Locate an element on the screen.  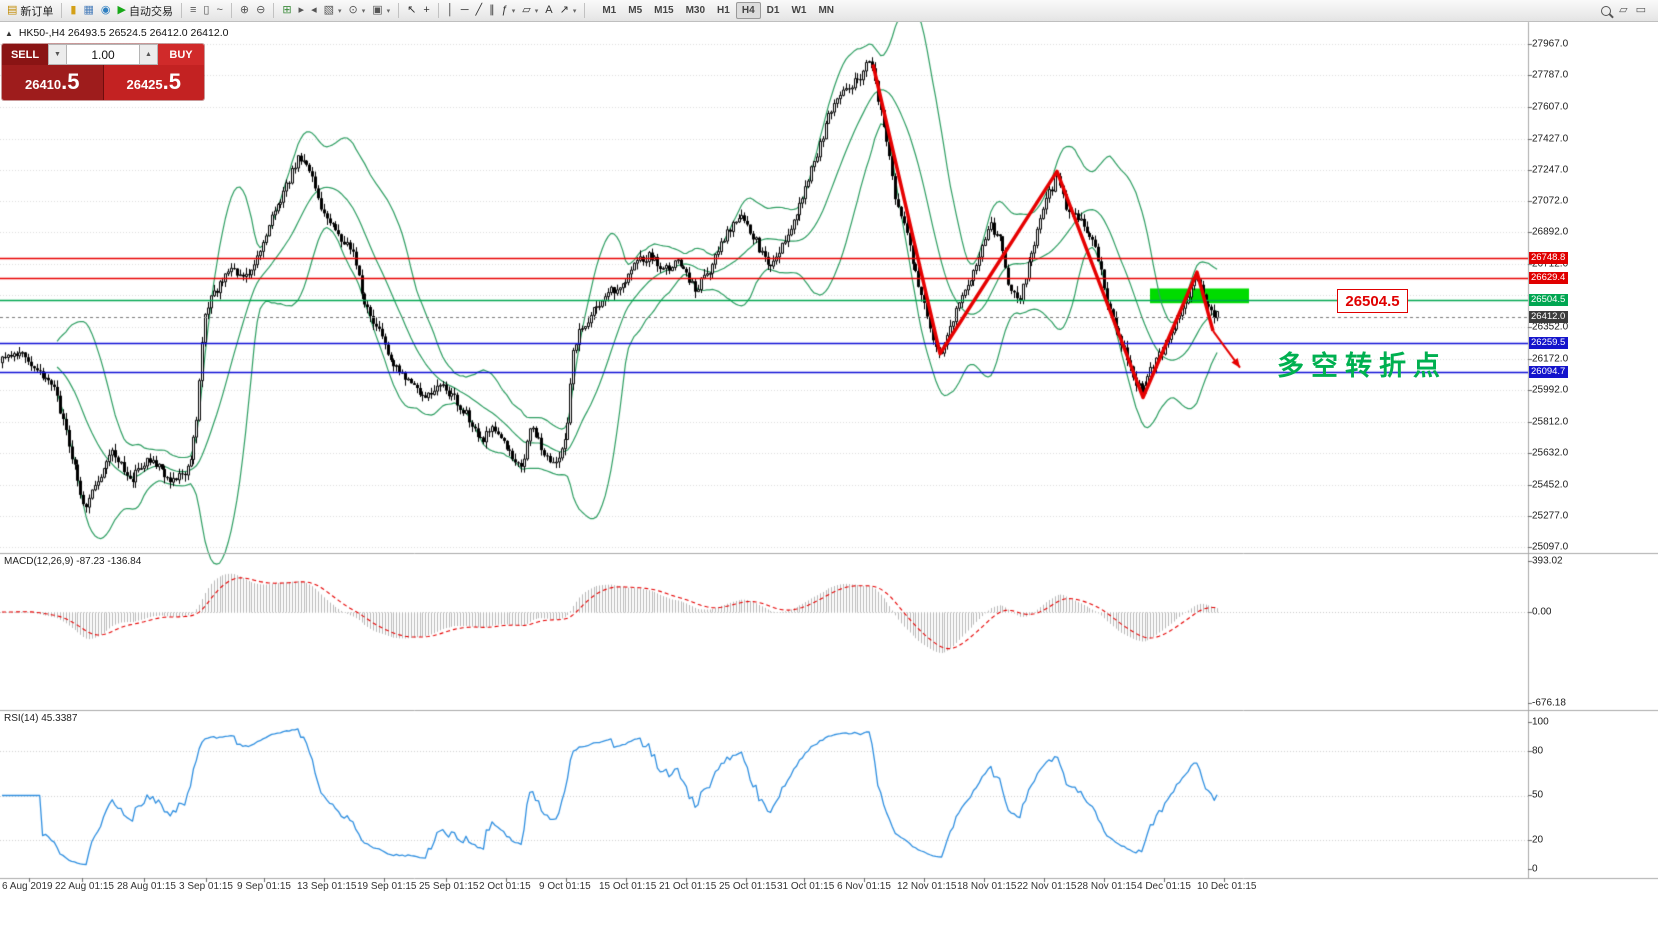
timeframe-button-m30: M30 is located at coordinates (695, 10).